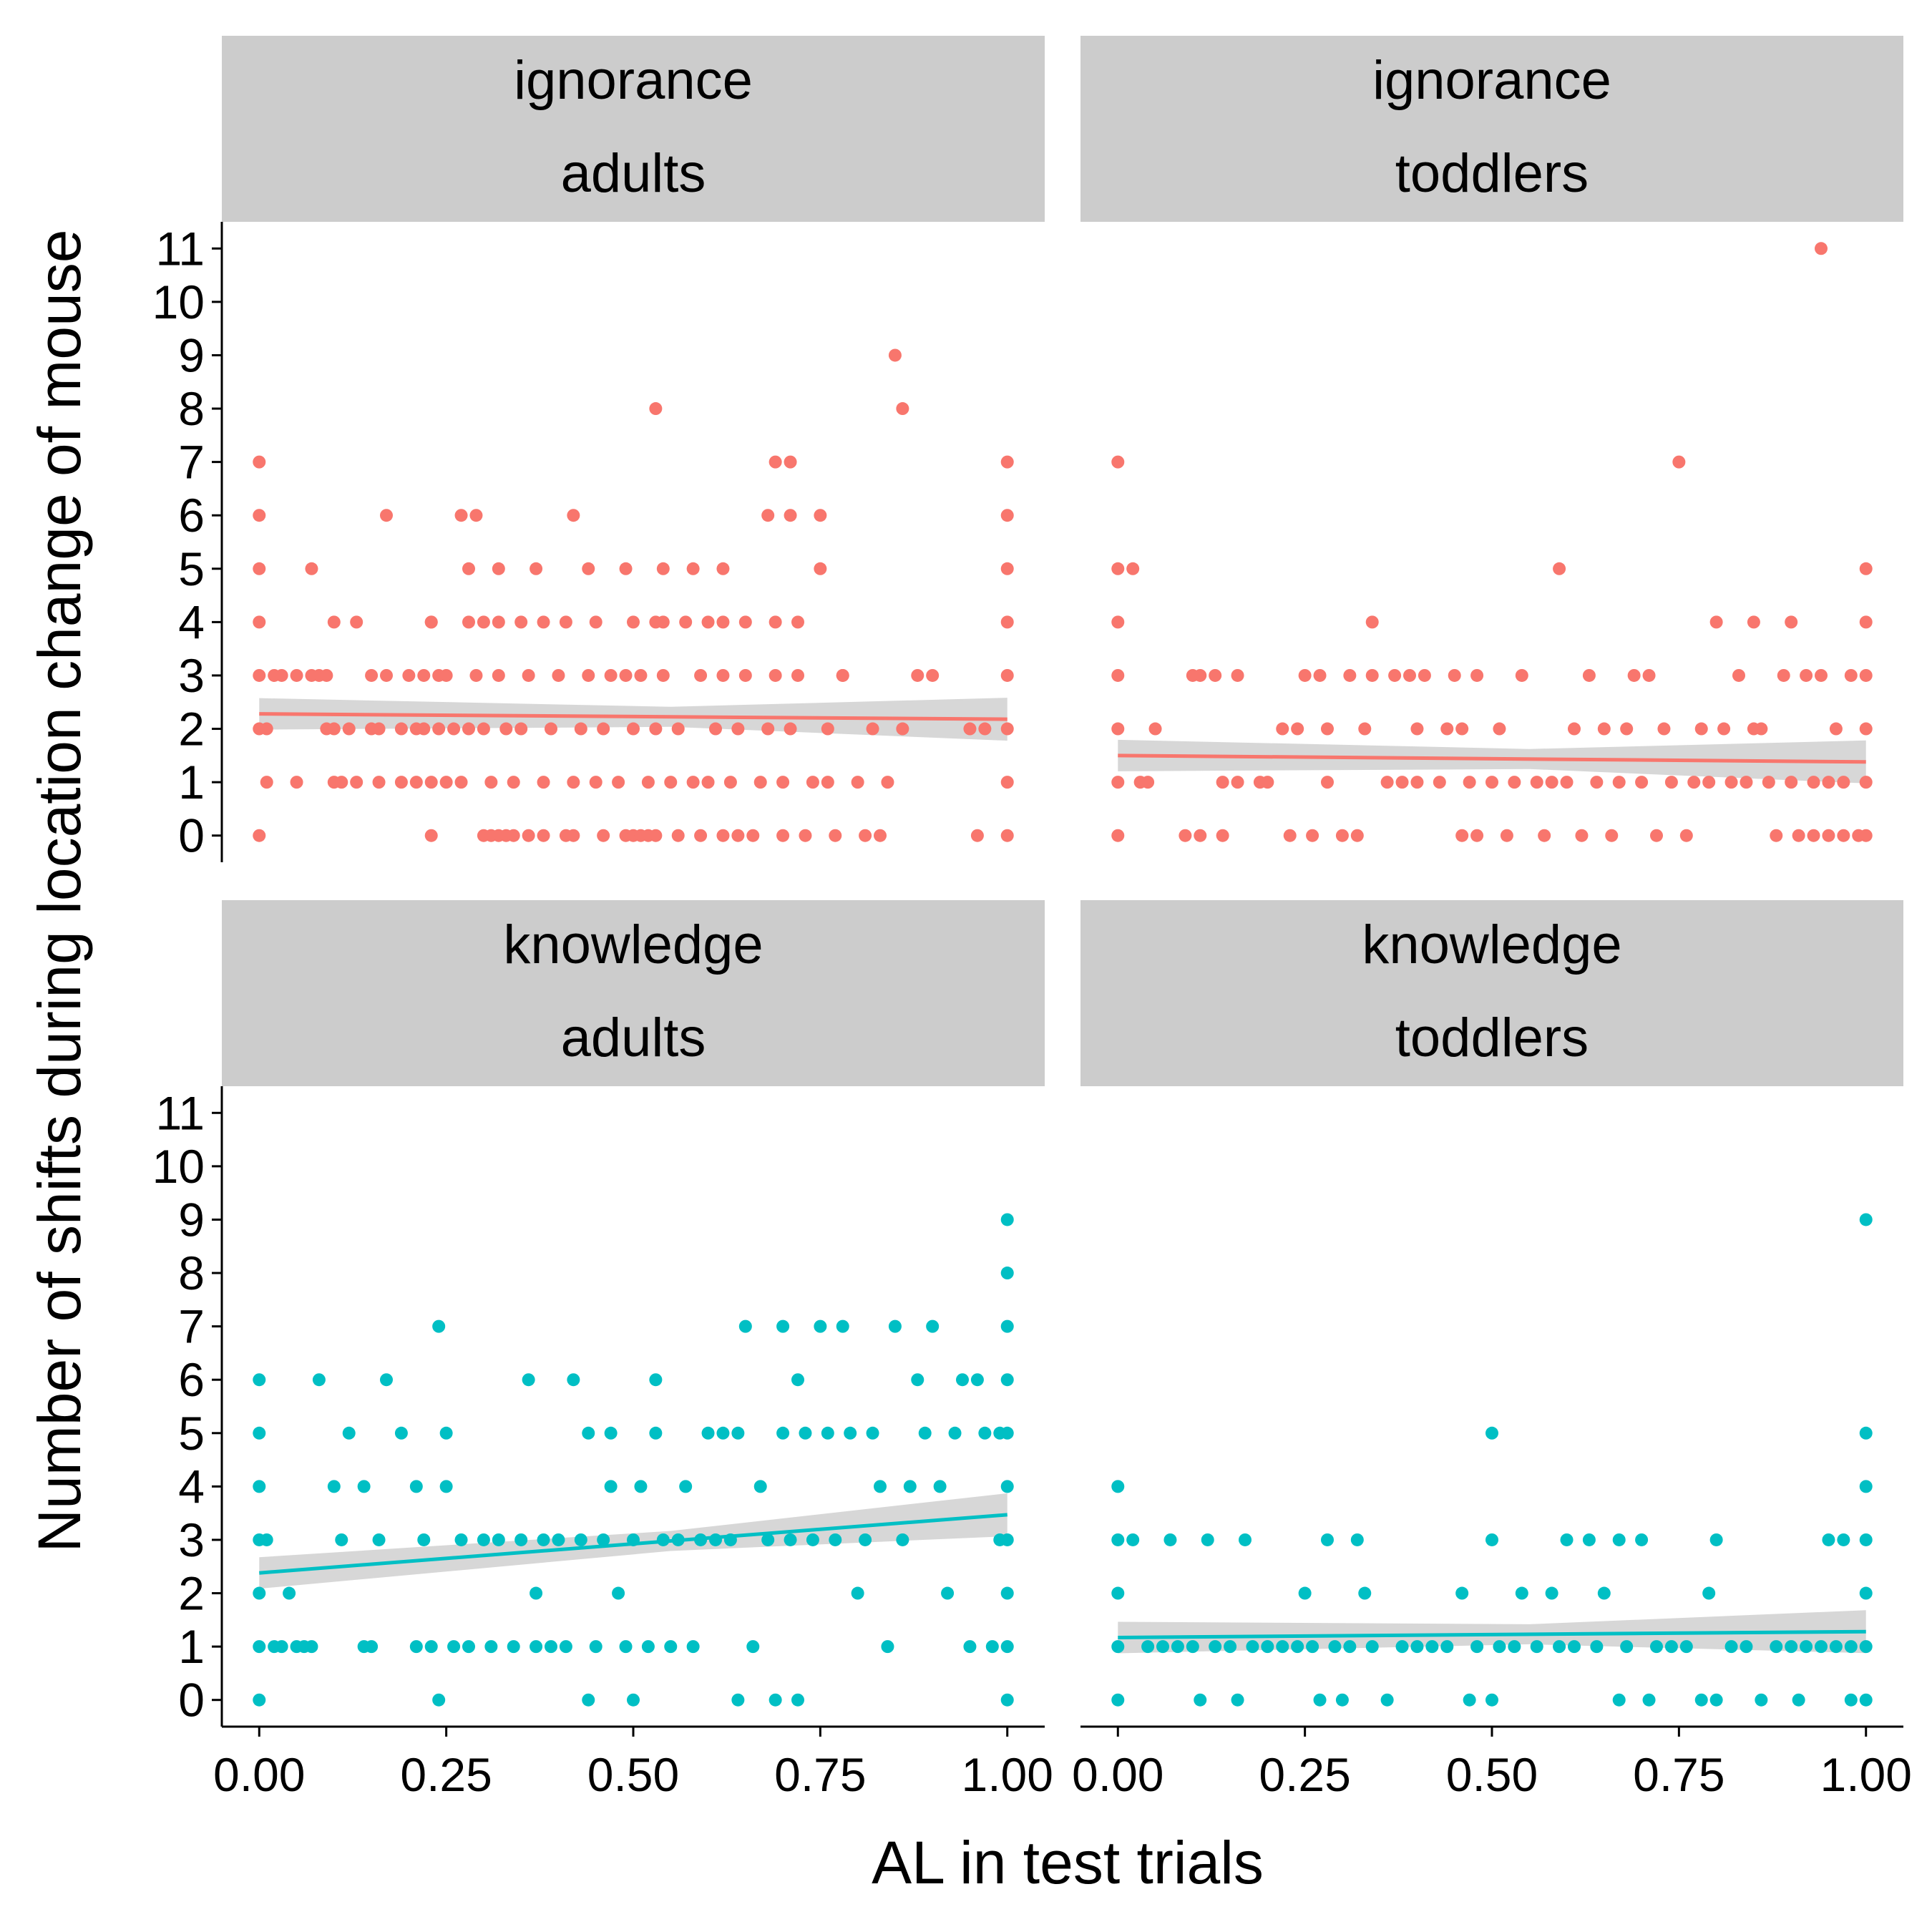  Describe the element at coordinates (191, 1379) in the screenshot. I see `y-tick-label: 6` at that location.